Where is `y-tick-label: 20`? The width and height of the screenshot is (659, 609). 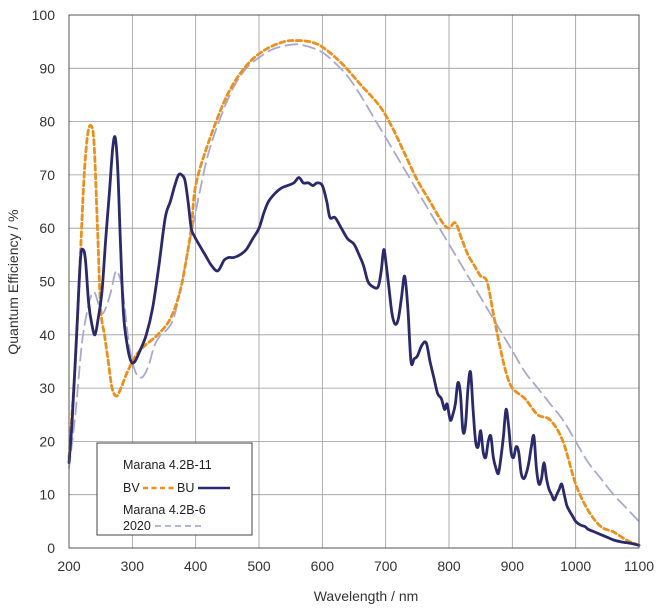
y-tick-label: 20 is located at coordinates (47, 441).